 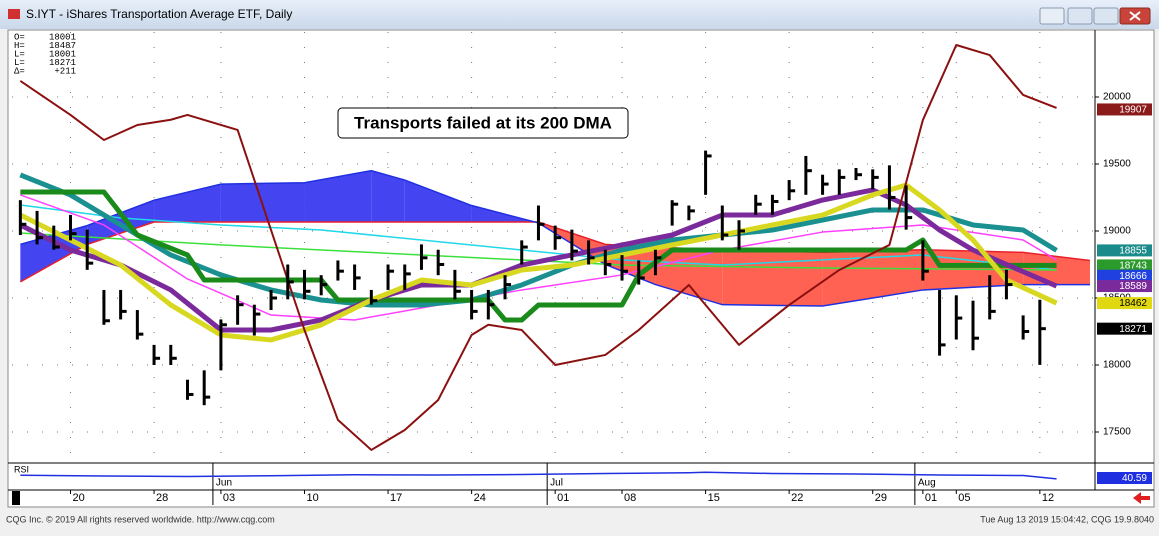 What do you see at coordinates (62, 46) in the screenshot?
I see `readout-value: 18487` at bounding box center [62, 46].